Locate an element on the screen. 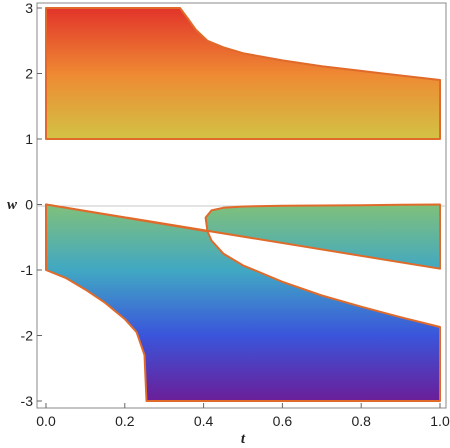  x-axis-label: t is located at coordinates (243, 439).